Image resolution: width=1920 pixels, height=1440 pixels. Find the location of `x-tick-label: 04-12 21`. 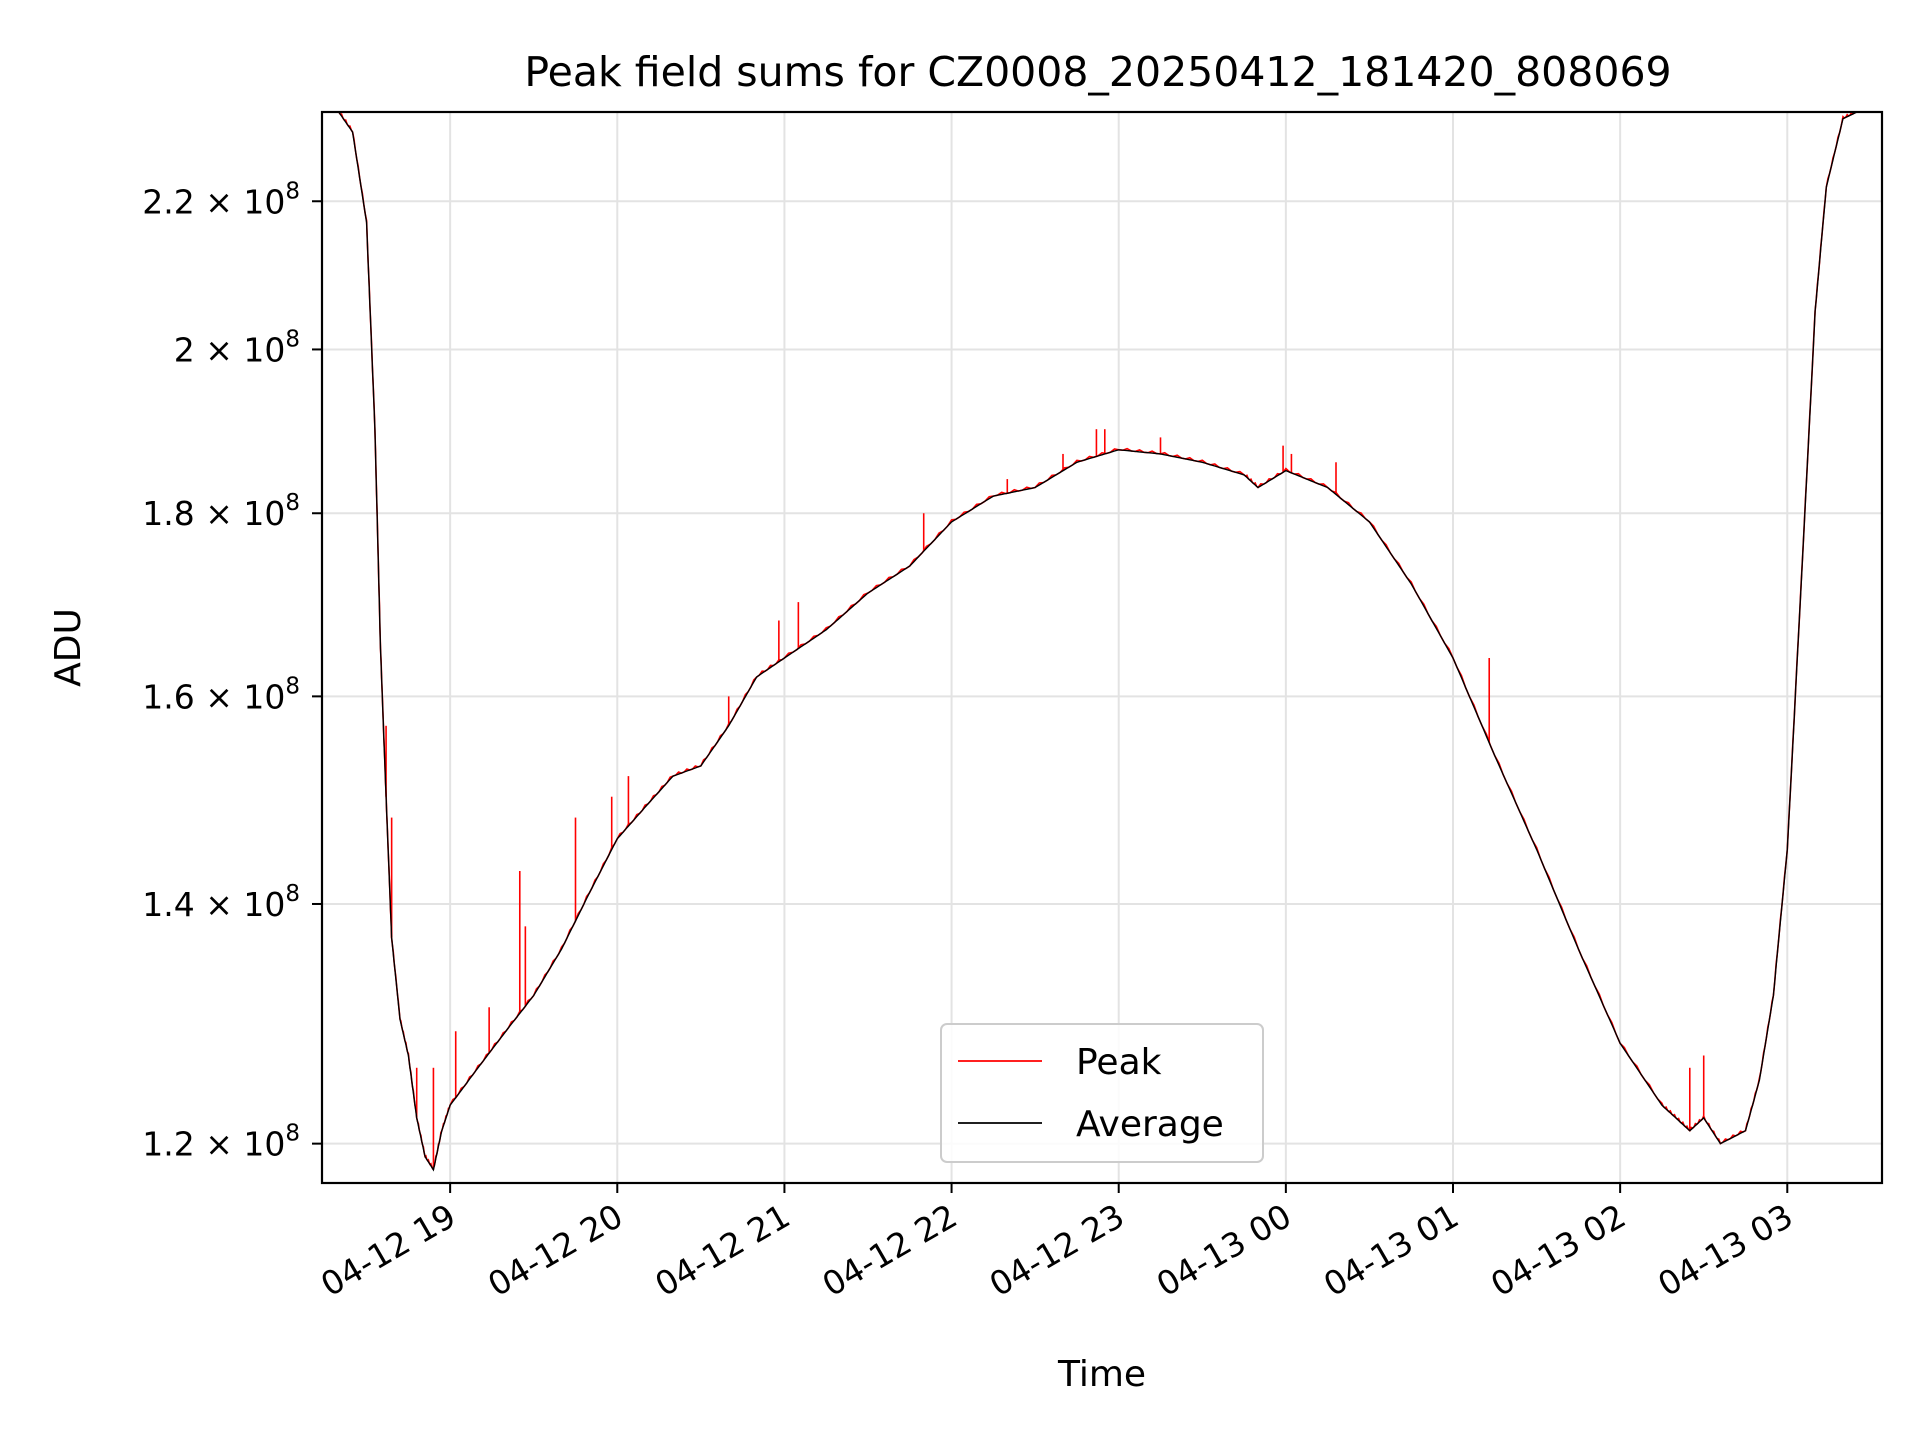

x-tick-label: 04-12 21 is located at coordinates (722, 1250).